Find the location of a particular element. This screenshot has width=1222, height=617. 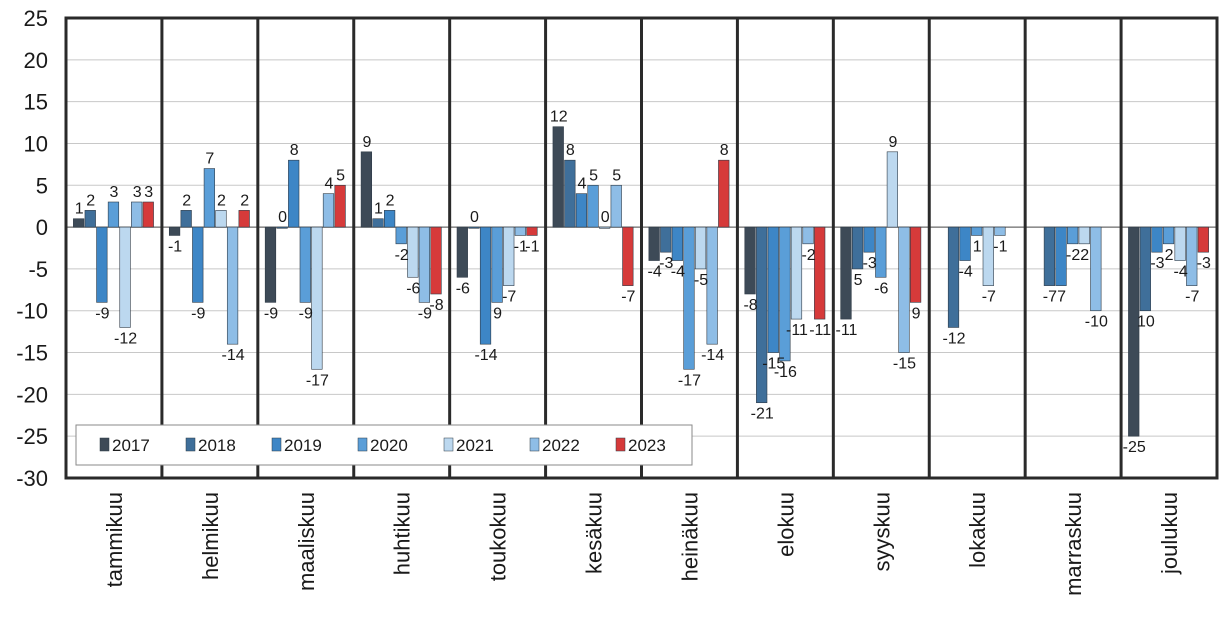

category-label: elokuu is located at coordinates (785, 524).